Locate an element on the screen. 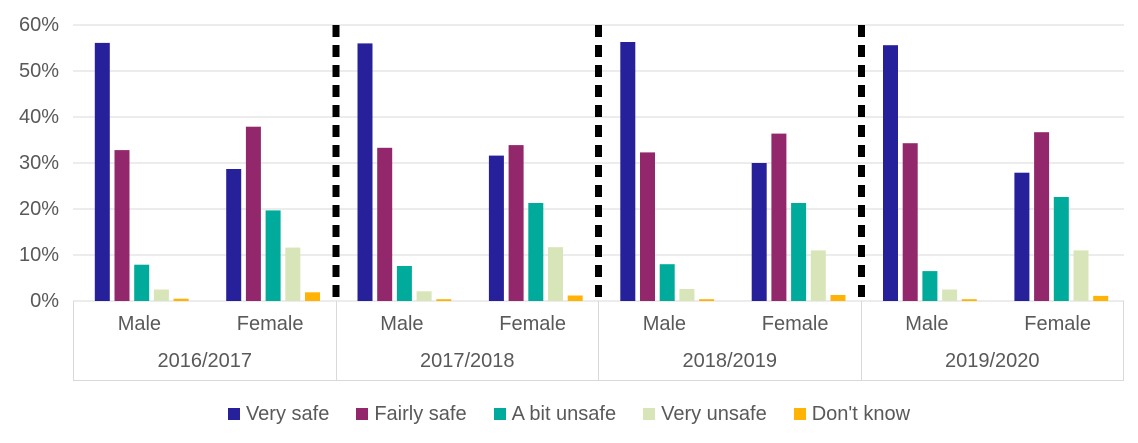 The image size is (1138, 443). legend-label: A bit unsafe is located at coordinates (564, 413).